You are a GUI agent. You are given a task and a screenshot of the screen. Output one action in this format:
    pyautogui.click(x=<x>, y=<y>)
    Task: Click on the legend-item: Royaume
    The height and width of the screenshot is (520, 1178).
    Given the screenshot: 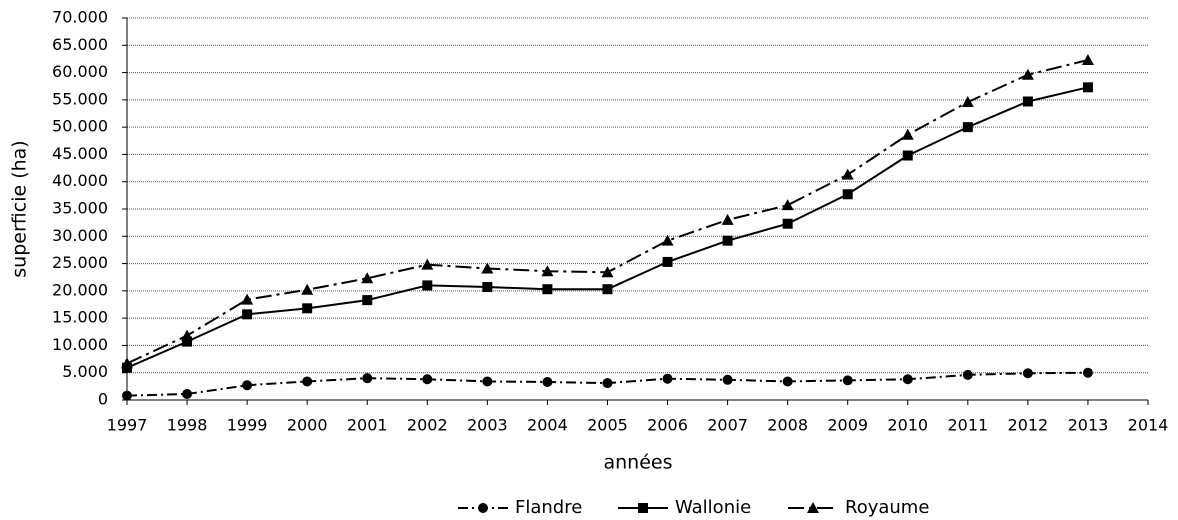 What is the action you would take?
    pyautogui.click(x=858, y=507)
    